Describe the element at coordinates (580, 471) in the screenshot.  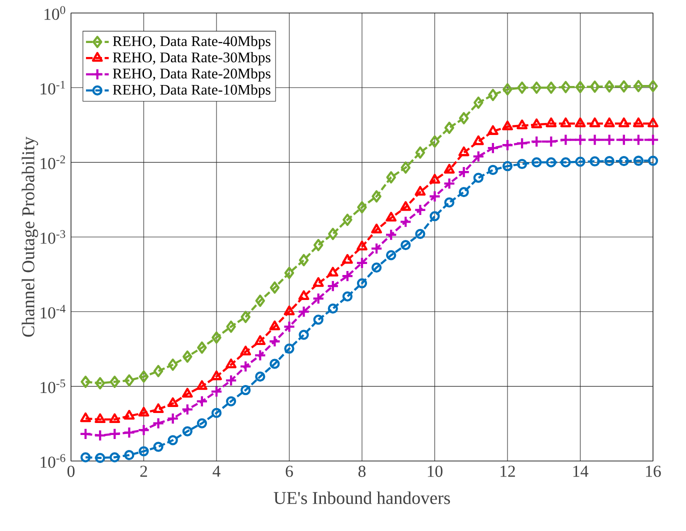
I see `x-tick-label: 14` at that location.